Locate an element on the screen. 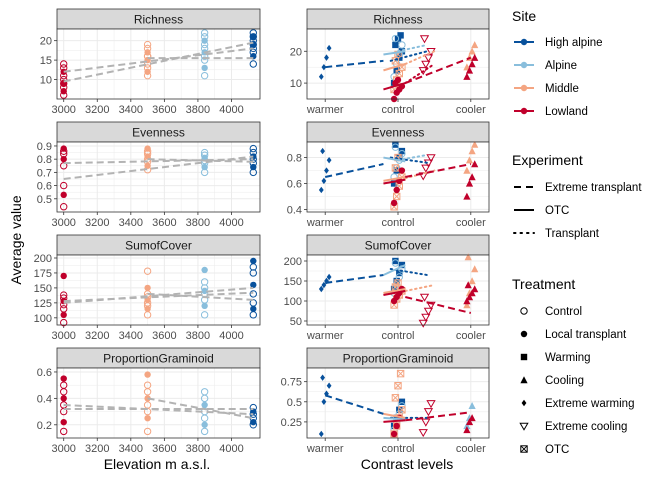 This screenshot has width=672, height=480. left-x-axis-title: Elevation m a.s.l. is located at coordinates (157, 464).